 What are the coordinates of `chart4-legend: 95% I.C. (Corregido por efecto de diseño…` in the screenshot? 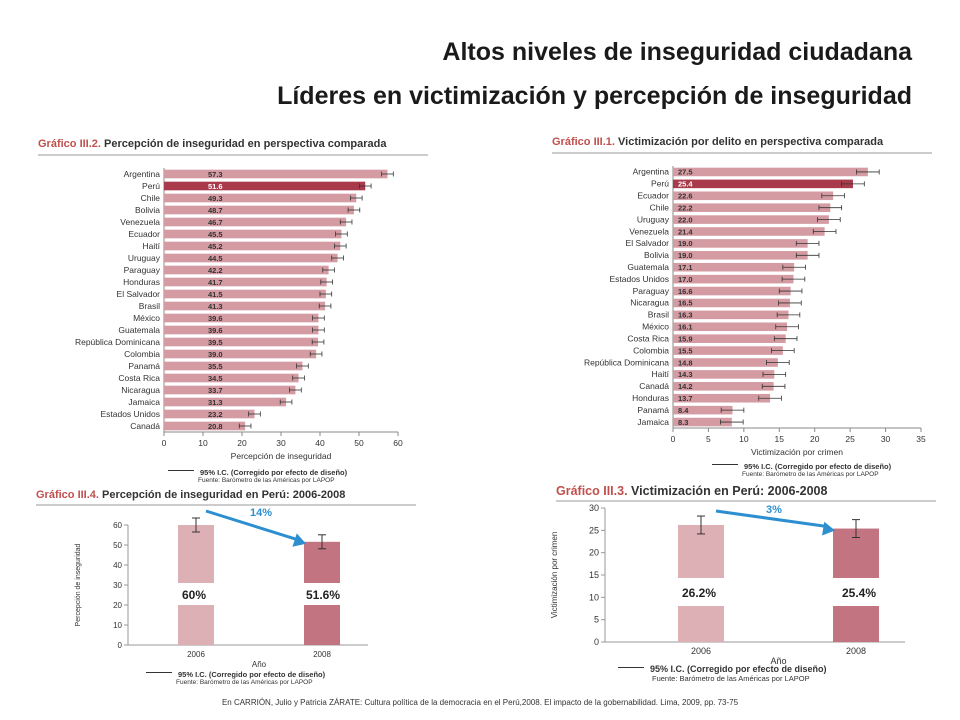 It's located at (722, 673).